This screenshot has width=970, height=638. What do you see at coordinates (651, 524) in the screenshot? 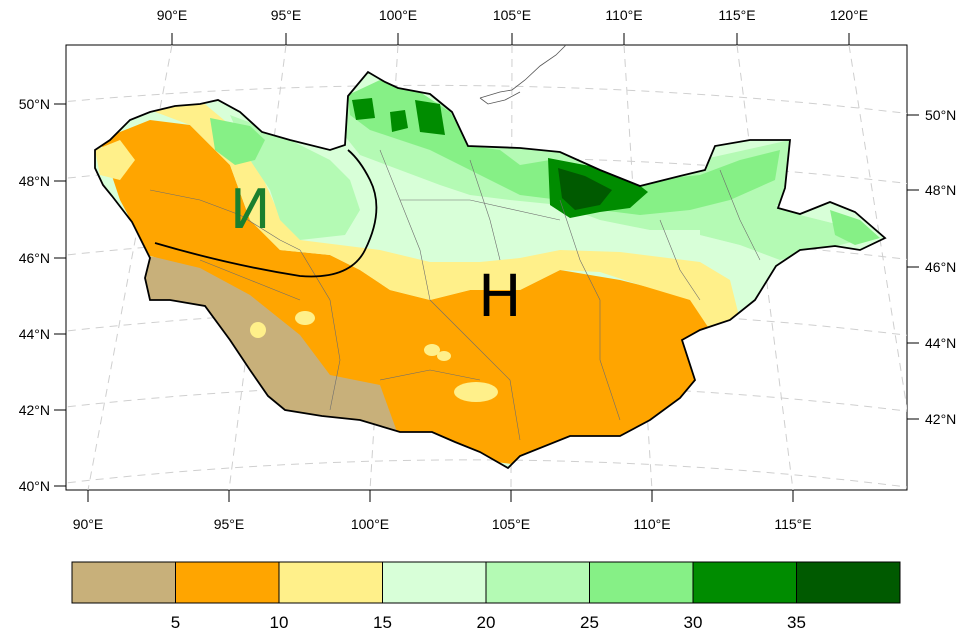
I see `bottom-lon-tick-label: 110°E` at bounding box center [651, 524].